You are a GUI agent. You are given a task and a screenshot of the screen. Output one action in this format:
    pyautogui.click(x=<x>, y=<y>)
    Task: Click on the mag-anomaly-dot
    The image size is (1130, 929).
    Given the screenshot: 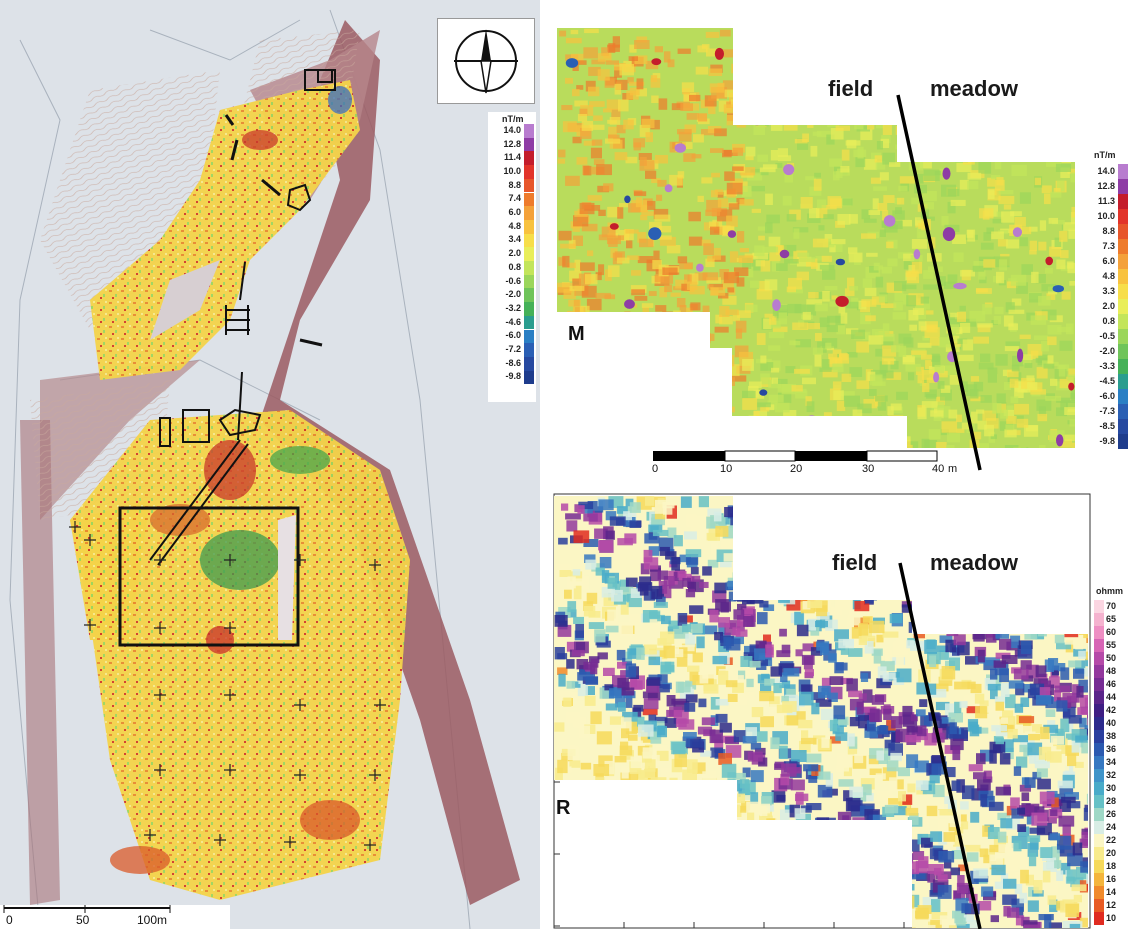 What is the action you would take?
    pyautogui.click(x=763, y=392)
    